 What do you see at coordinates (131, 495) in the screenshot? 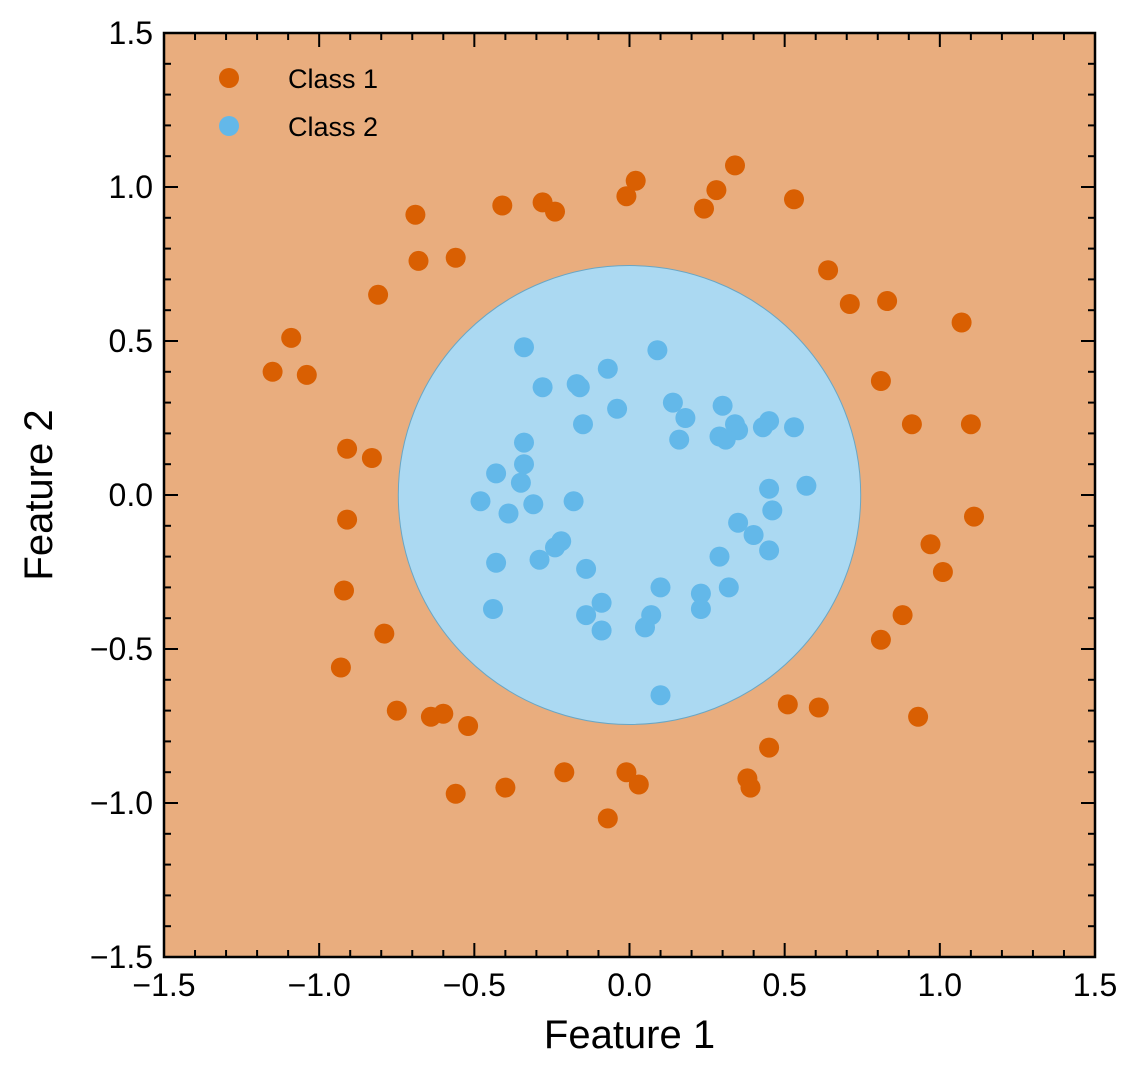
I see `y-tick-label: 0.0` at bounding box center [131, 495].